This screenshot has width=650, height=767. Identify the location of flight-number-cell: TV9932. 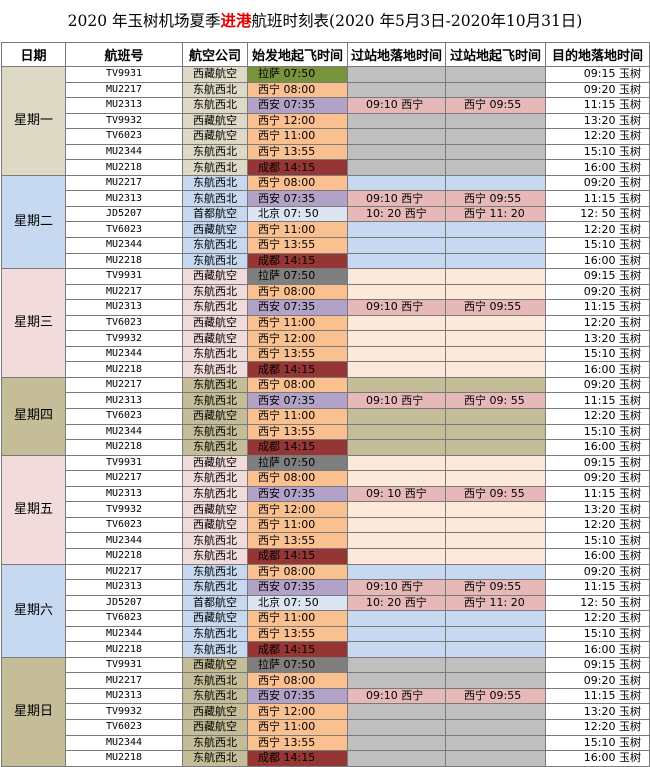
(124, 711).